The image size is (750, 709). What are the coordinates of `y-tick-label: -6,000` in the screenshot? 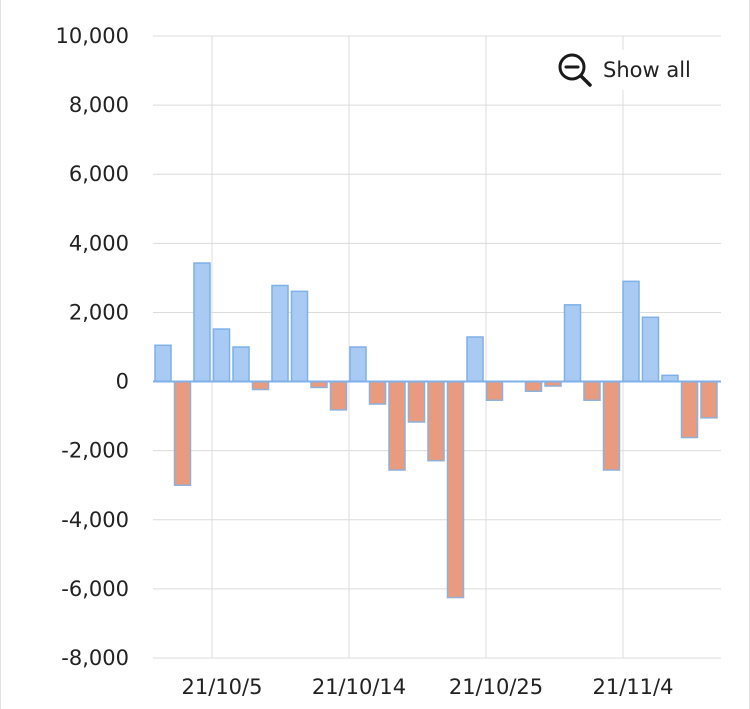 It's located at (95, 589).